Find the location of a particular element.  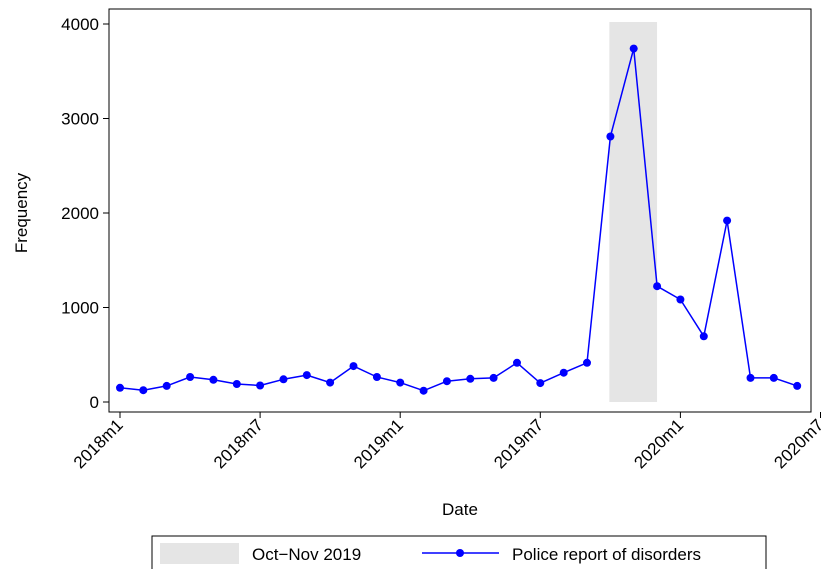

y-axis: 0 1000 2000 3000 4000 is located at coordinates (85, 213).